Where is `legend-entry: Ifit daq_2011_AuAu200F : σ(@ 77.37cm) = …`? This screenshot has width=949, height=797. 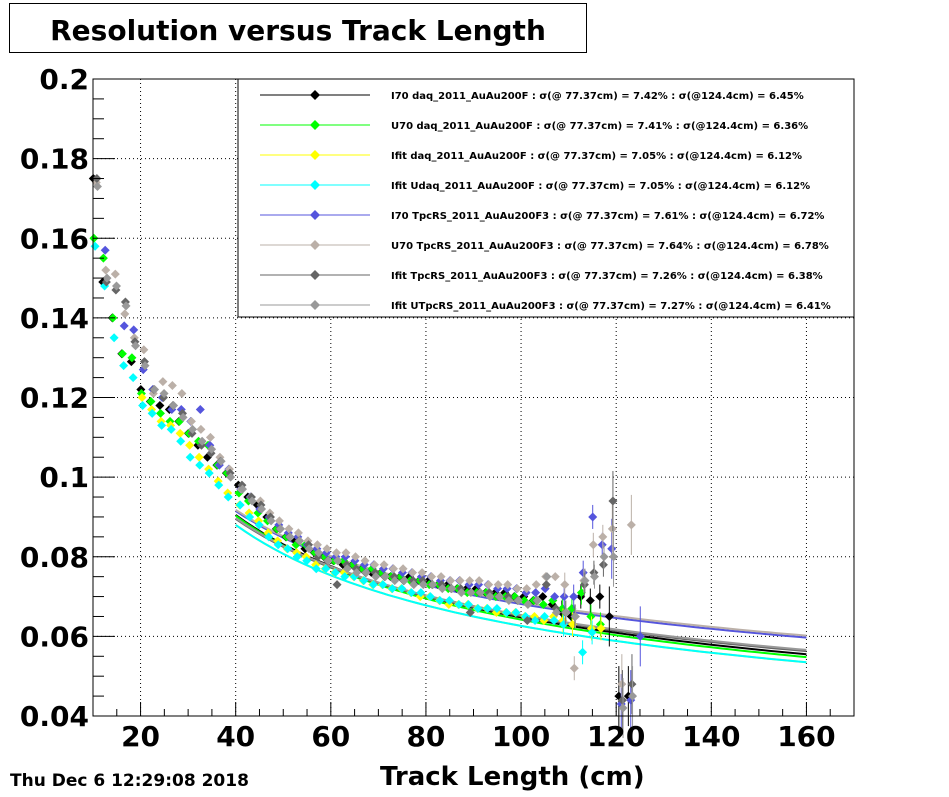
legend-entry: Ifit daq_2011_AuAu200F : σ(@ 77.37cm) = … is located at coordinates (596, 156).